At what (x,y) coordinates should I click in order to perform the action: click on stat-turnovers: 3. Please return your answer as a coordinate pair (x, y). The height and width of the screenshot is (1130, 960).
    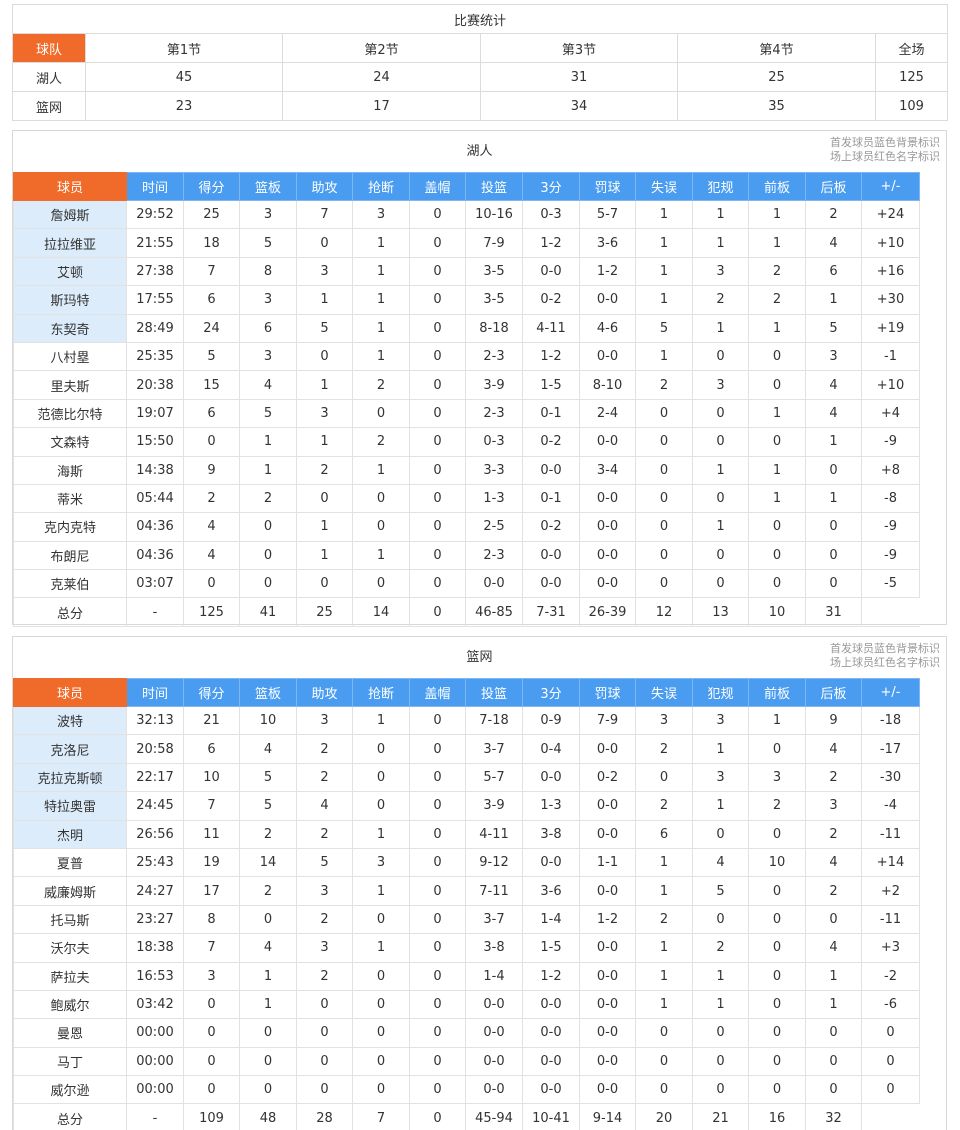
    Looking at the image, I should click on (664, 720).